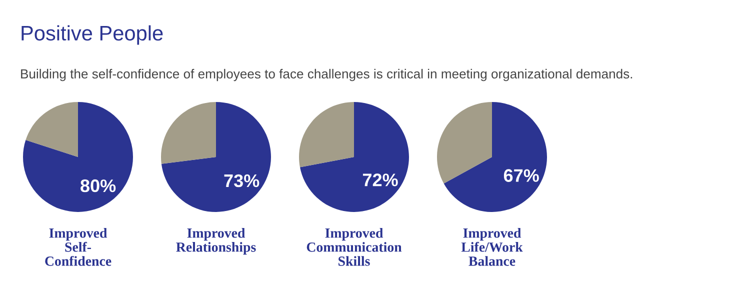  I want to click on text: Improved Communication Skills, so click(354, 247).